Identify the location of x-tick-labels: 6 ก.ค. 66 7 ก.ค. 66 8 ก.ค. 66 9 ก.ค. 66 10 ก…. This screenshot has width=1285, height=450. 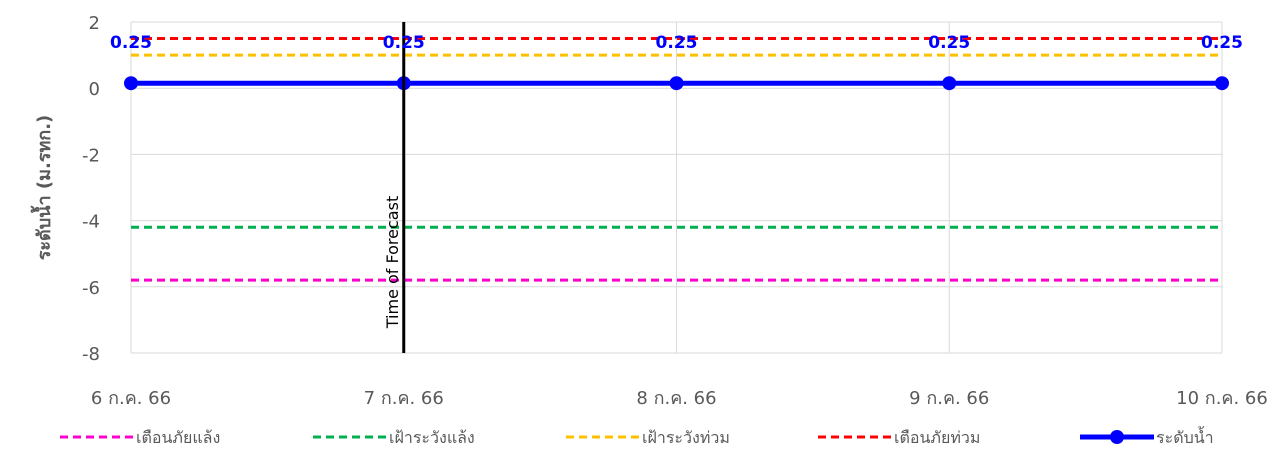
(679, 398).